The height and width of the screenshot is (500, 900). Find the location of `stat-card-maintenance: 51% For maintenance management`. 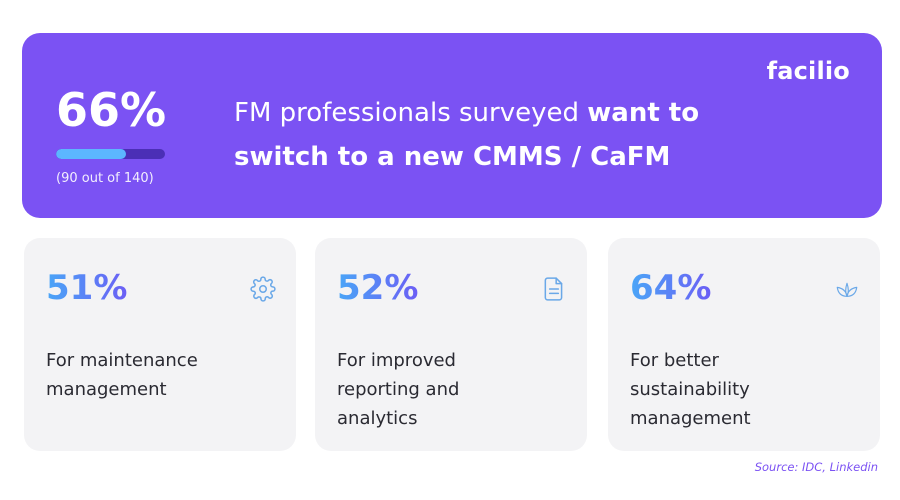

stat-card-maintenance: 51% For maintenance management is located at coordinates (160, 344).